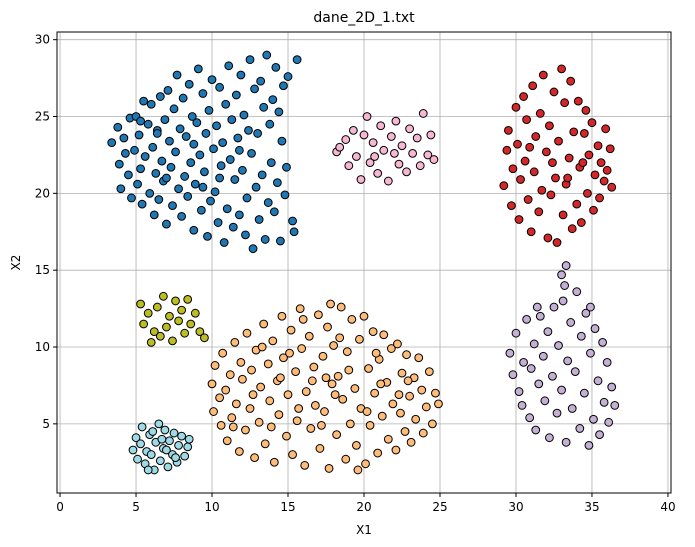 Image resolution: width=695 pixels, height=547 pixels. Describe the element at coordinates (42, 193) in the screenshot. I see `y-tick-label: 20` at that location.